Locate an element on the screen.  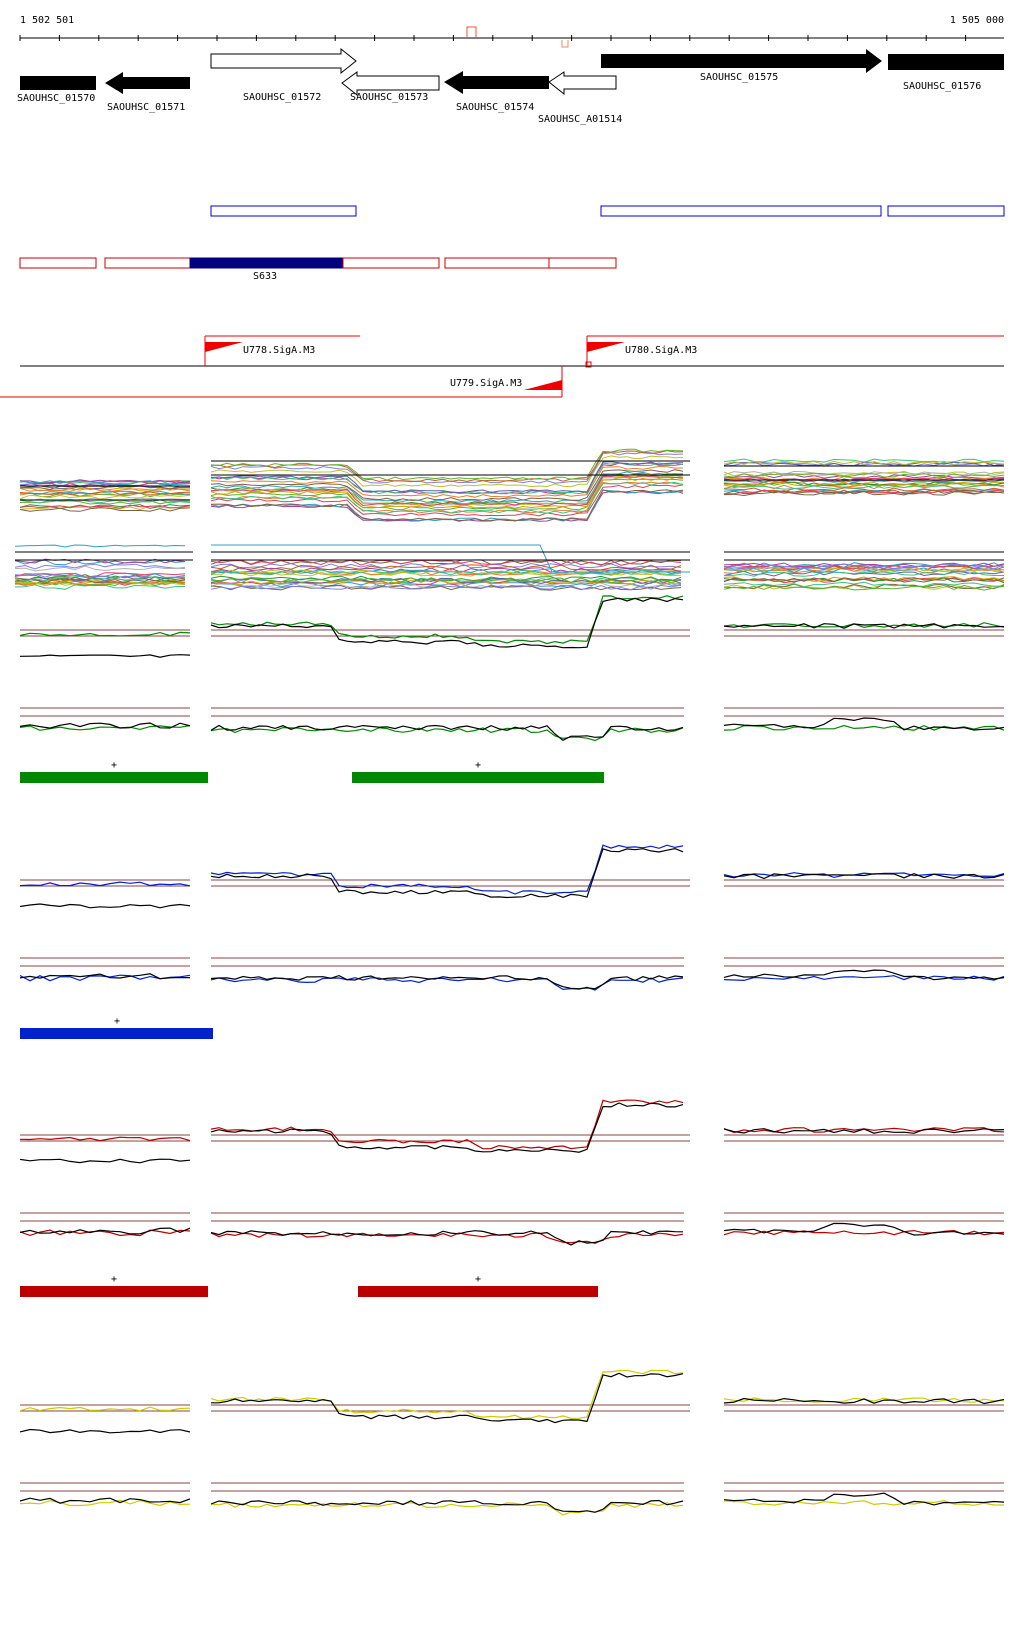
segment-track-blue is located at coordinates (607, 211).